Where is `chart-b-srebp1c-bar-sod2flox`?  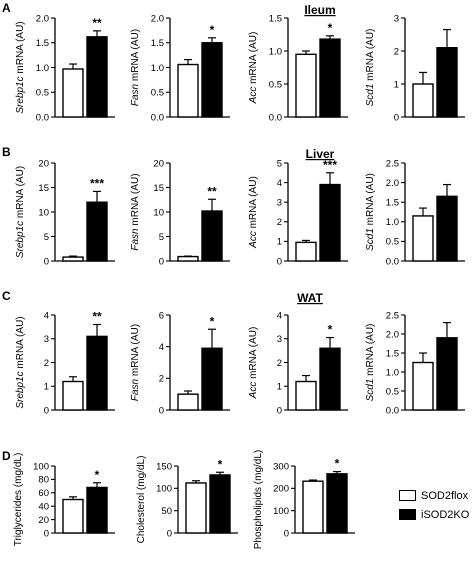 chart-b-srebp1c-bar-sod2flox is located at coordinates (73, 259).